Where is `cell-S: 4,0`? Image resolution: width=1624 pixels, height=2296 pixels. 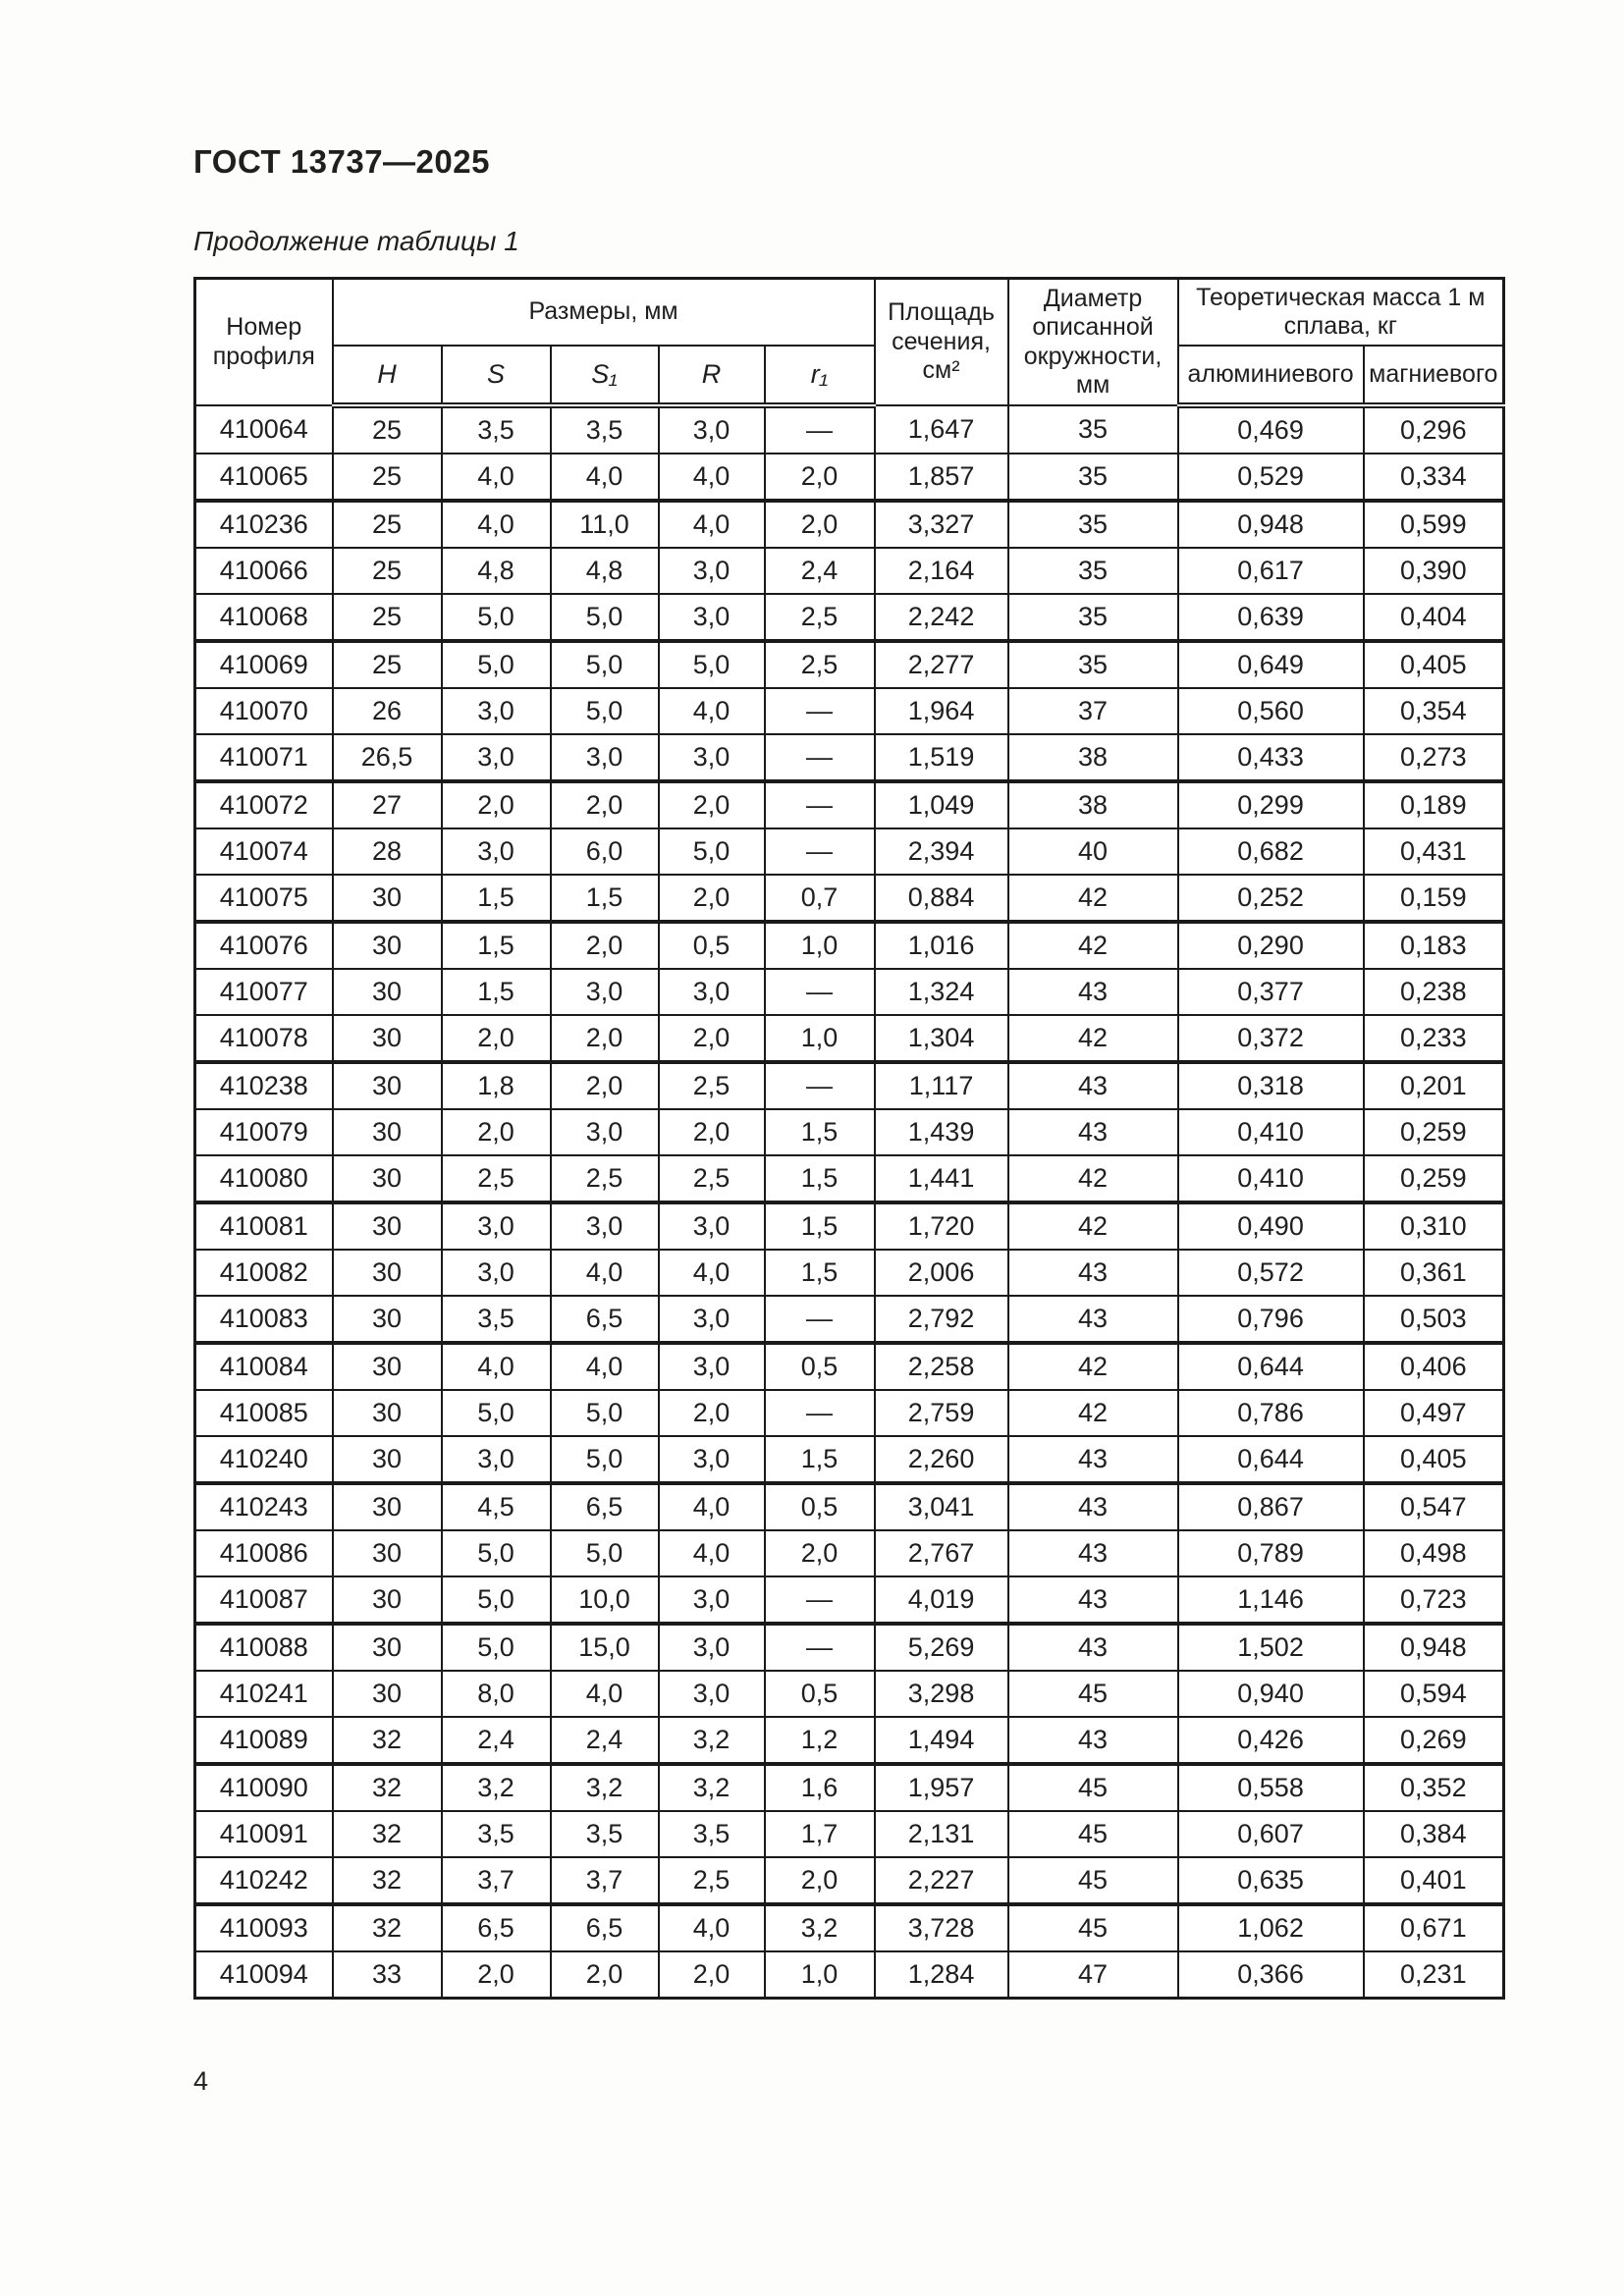 cell-S: 4,0 is located at coordinates (496, 1366).